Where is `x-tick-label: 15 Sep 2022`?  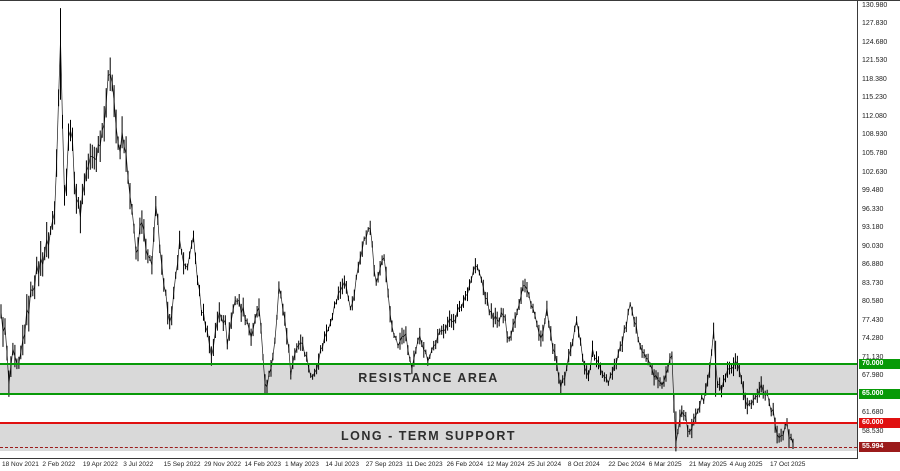 x-tick-label: 15 Sep 2022 is located at coordinates (182, 464).